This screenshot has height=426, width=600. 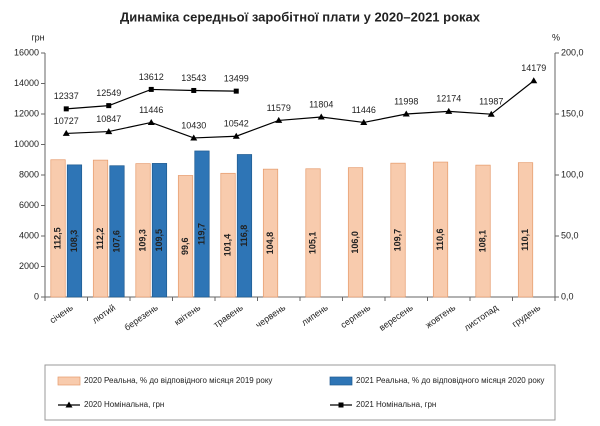 What do you see at coordinates (228, 316) in the screenshot?
I see `x-tick-label: травень` at bounding box center [228, 316].